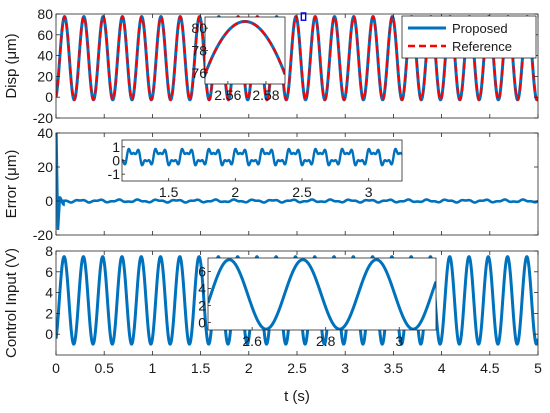  Describe the element at coordinates (252, 341) in the screenshot. I see `inset-x-tick-label: 2.6` at that location.